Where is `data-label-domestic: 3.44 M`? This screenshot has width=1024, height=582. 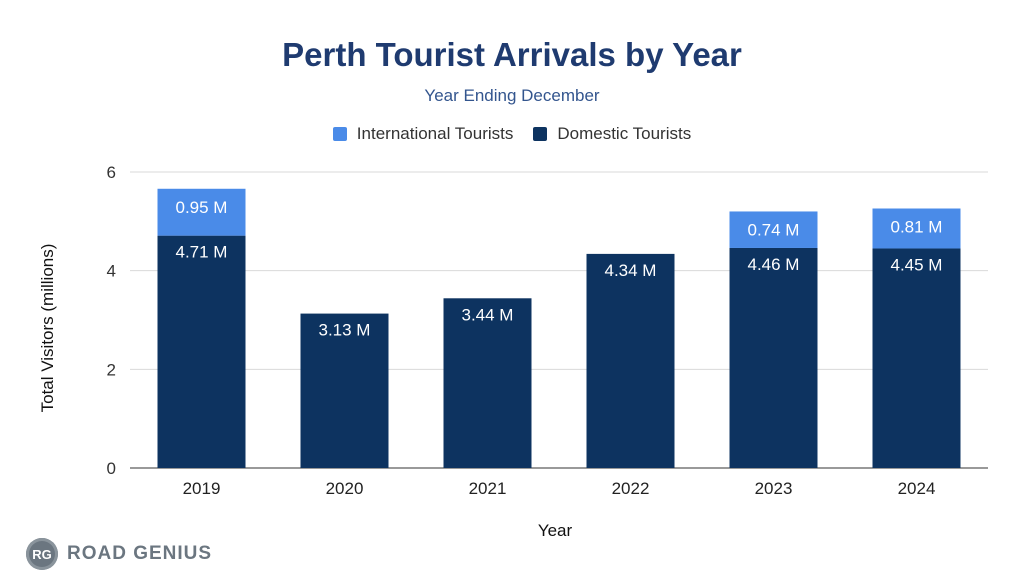 data-label-domestic: 3.44 M is located at coordinates (488, 314).